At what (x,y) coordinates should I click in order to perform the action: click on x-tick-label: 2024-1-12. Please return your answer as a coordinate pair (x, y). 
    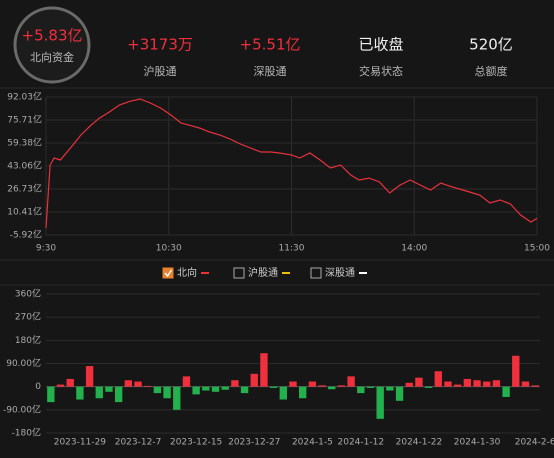
    Looking at the image, I should click on (361, 443).